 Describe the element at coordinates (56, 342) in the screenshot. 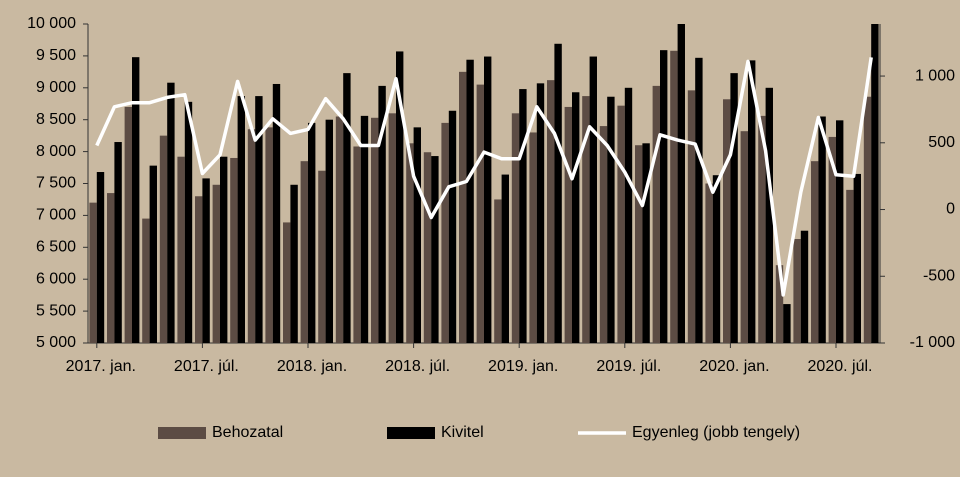

I see `y-tick-label: 5 000` at that location.